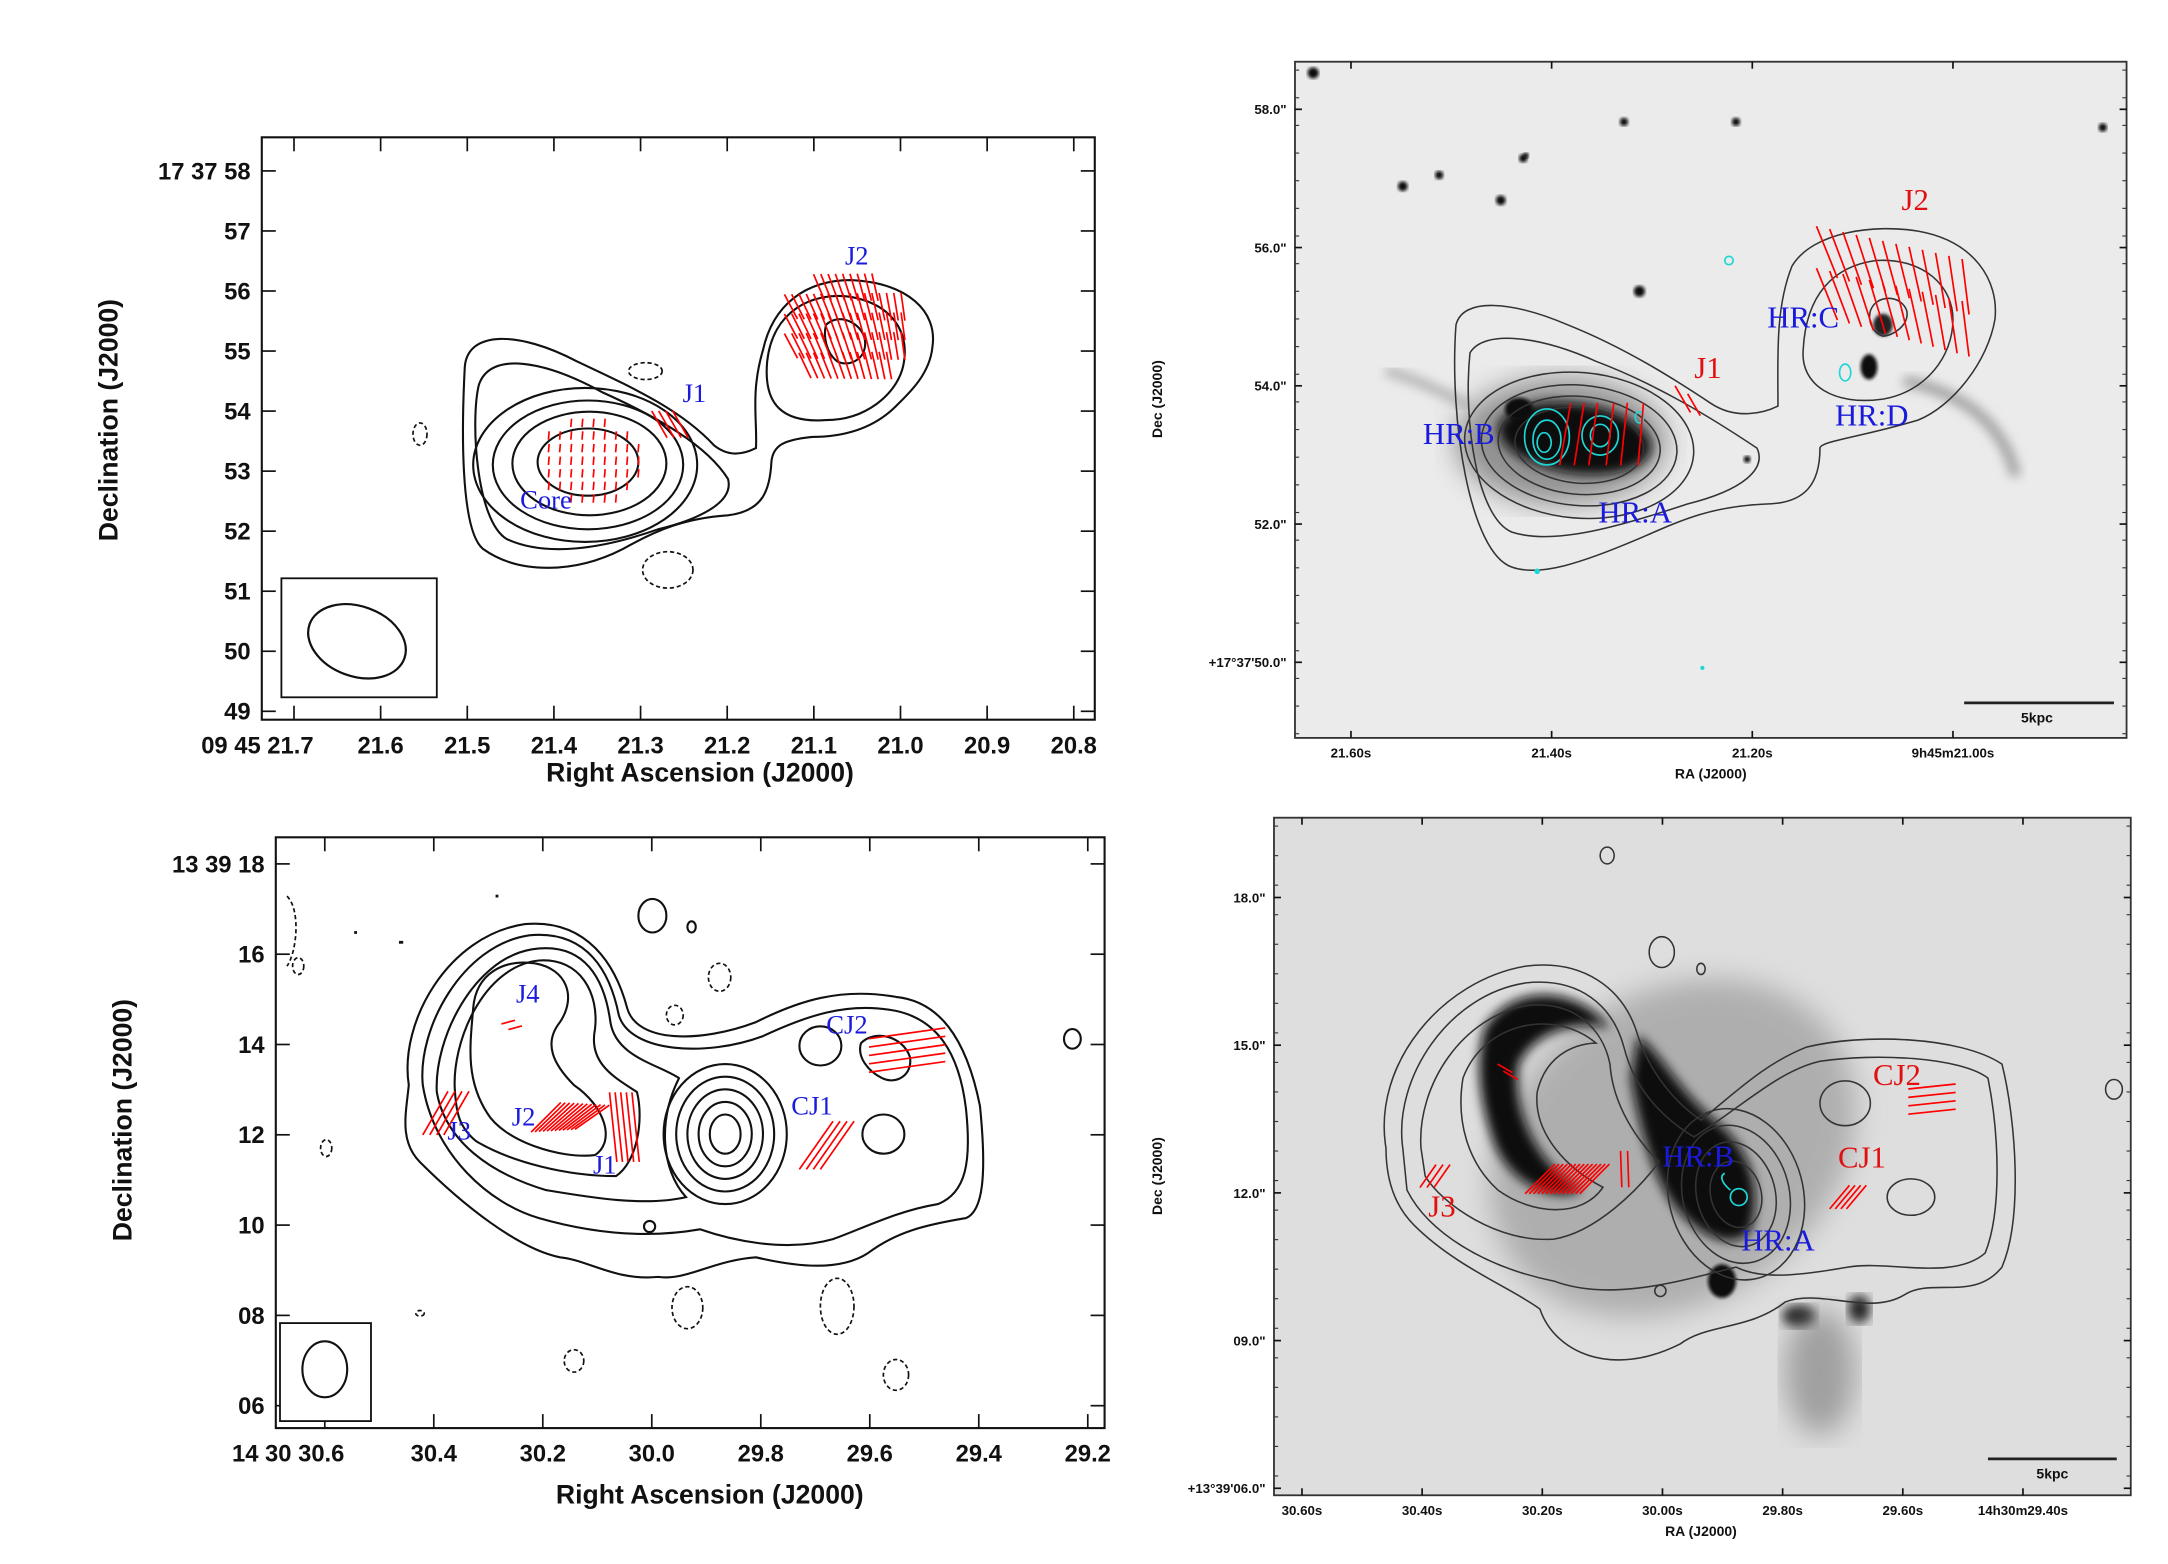  What do you see at coordinates (237, 411) in the screenshot?
I see `y-tick-label: 54` at bounding box center [237, 411].